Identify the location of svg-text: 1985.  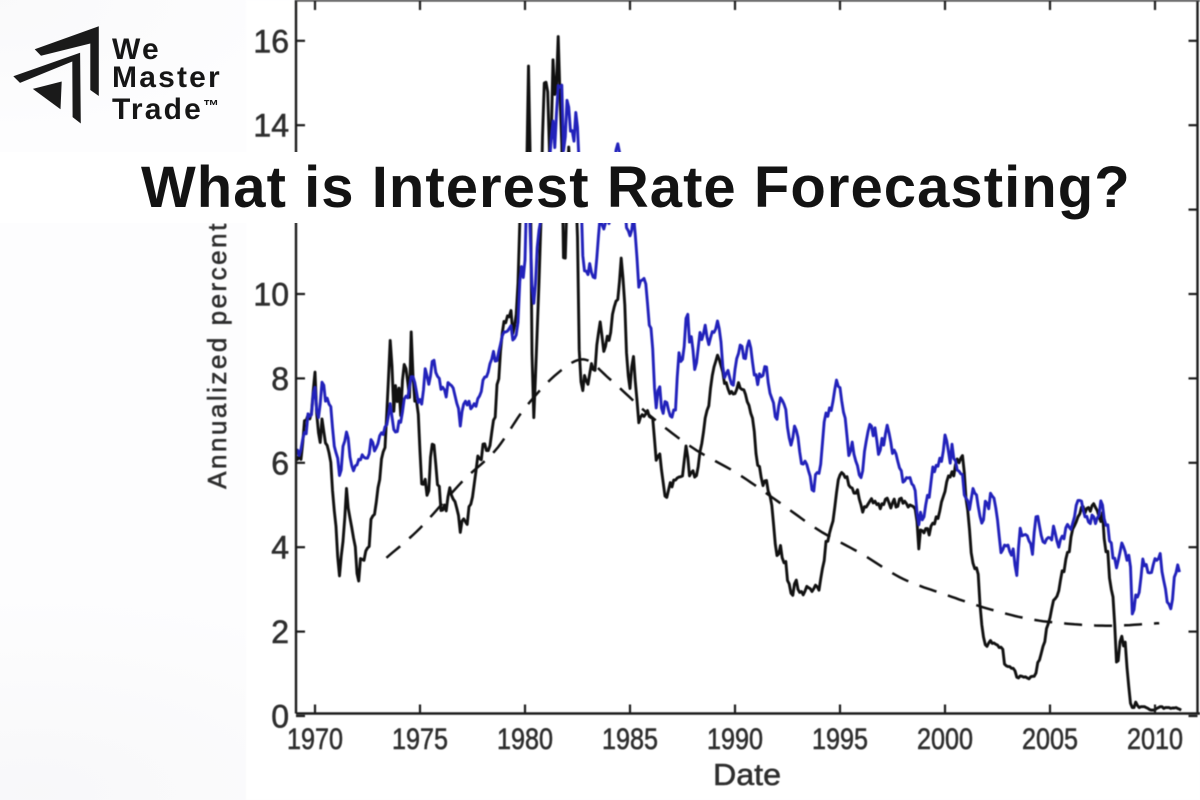
(630, 739).